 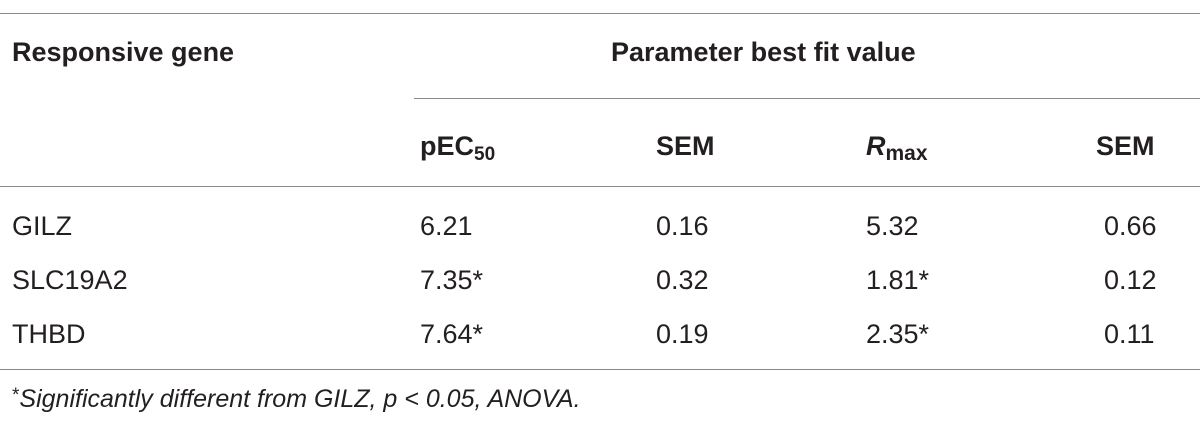 What do you see at coordinates (1129, 334) in the screenshot?
I see `row-3-sem2: 0.11` at bounding box center [1129, 334].